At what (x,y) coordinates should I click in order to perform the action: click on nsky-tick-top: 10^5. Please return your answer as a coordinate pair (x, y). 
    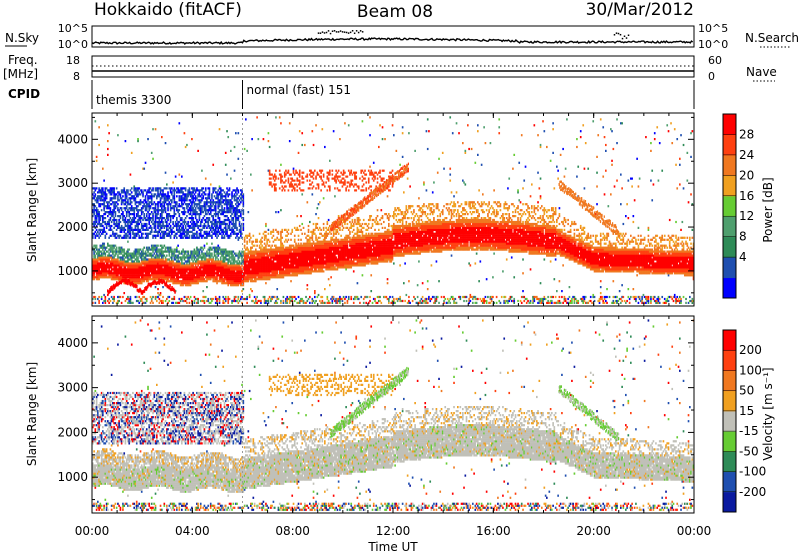
    Looking at the image, I should click on (73, 28).